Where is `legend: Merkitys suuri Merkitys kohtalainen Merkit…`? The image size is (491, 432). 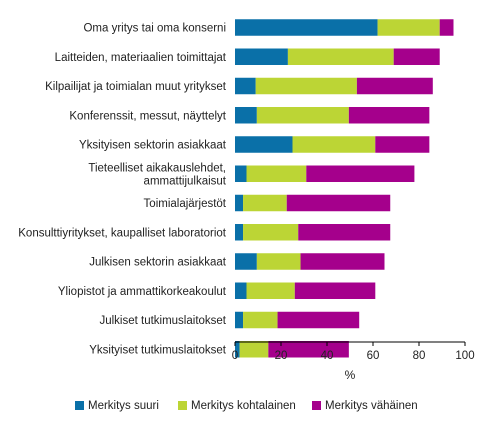 legend: Merkitys suuri Merkitys kohtalainen Merkit… is located at coordinates (246, 406).